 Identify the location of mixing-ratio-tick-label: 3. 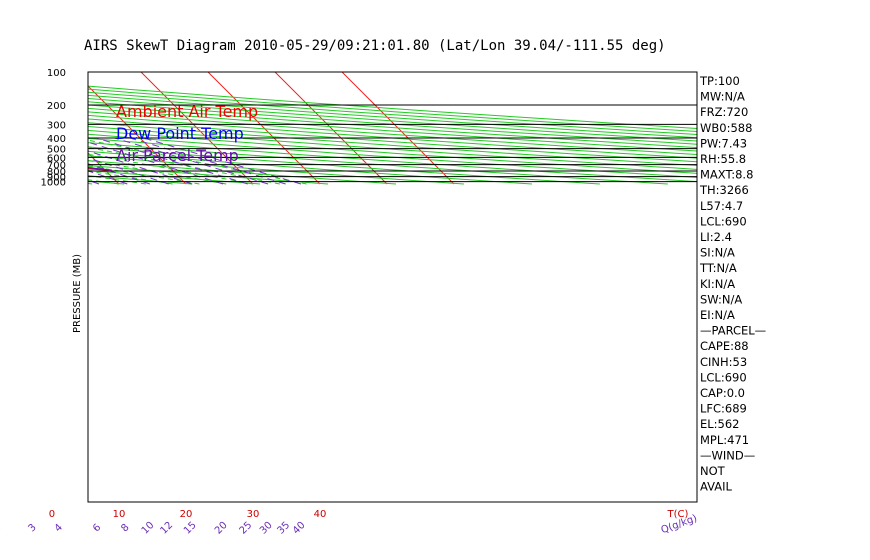
(32, 528).